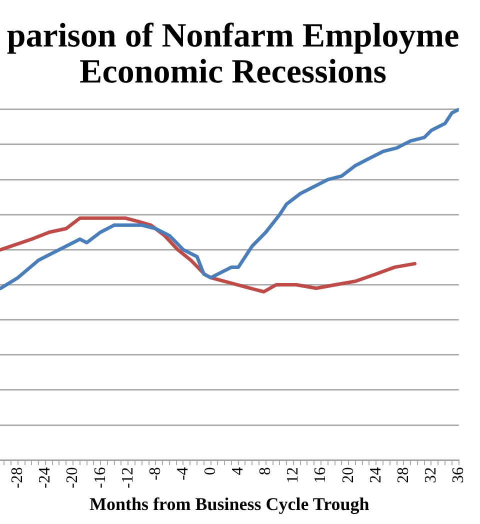 This screenshot has width=480, height=524. I want to click on x-tick-label: 16, so click(321, 475).